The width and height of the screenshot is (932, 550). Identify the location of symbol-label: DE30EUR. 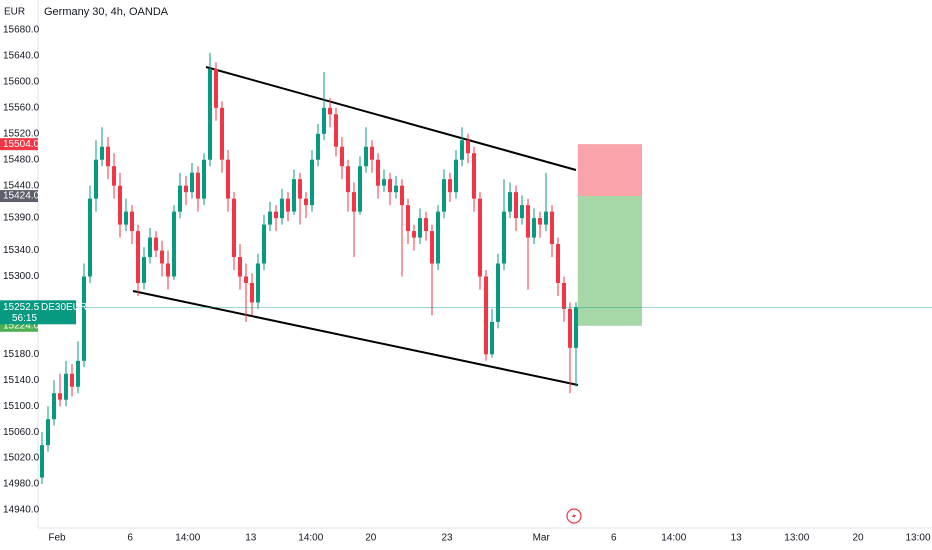
(64, 307).